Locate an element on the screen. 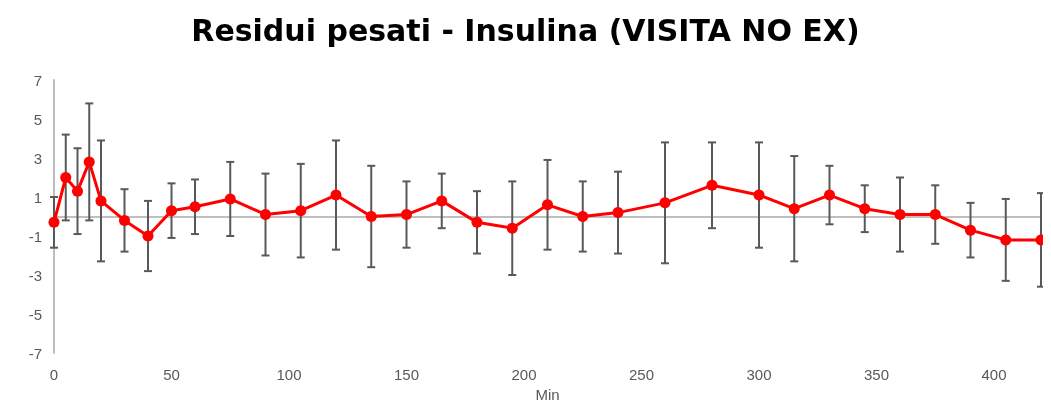 This screenshot has width=1051, height=409. x-tick-label: 200 is located at coordinates (524, 374).